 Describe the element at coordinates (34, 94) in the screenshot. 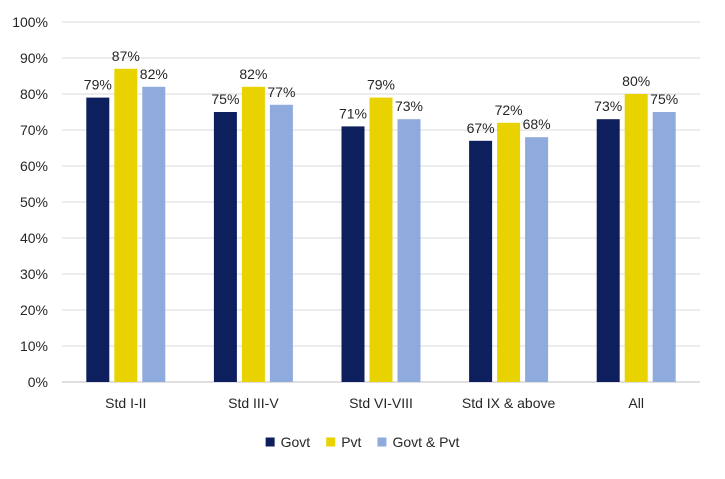

I see `y-tick-label: 80%` at that location.